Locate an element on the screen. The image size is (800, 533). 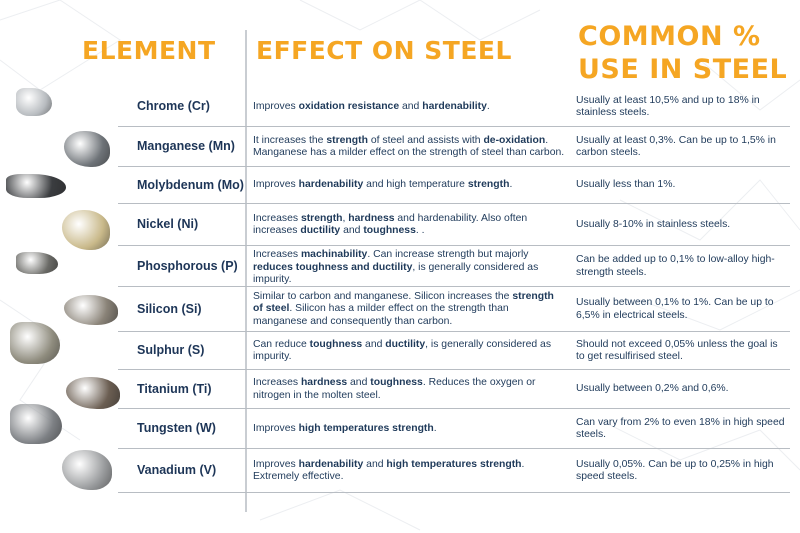
header-common: COMMON % USE IN STEEL is located at coordinates (683, 53).